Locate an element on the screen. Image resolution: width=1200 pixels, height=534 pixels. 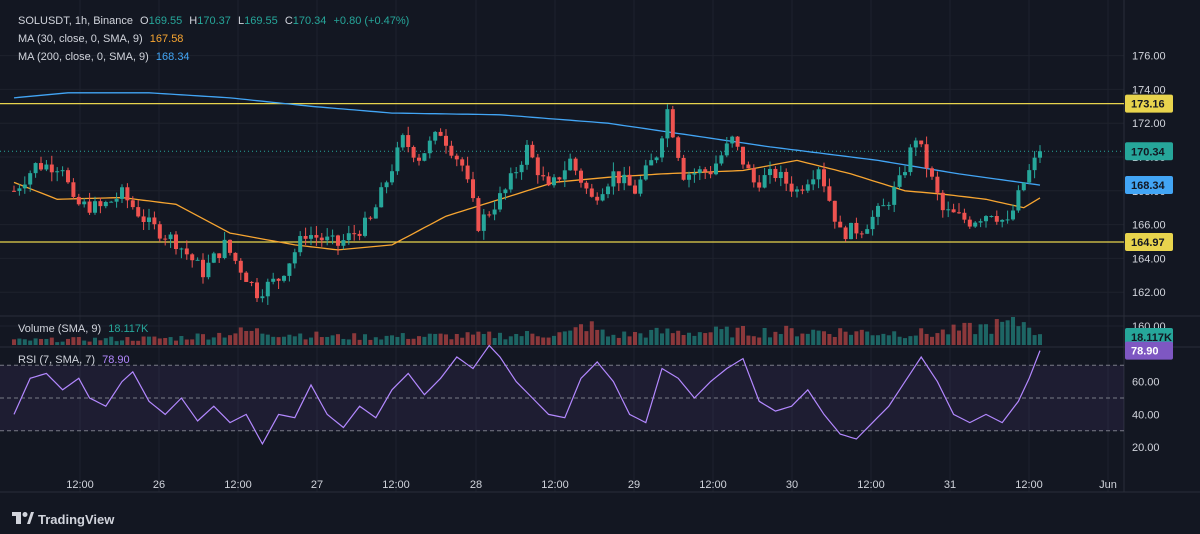
rsi-label: RSI (7, SMA, 7) is located at coordinates (57, 360).